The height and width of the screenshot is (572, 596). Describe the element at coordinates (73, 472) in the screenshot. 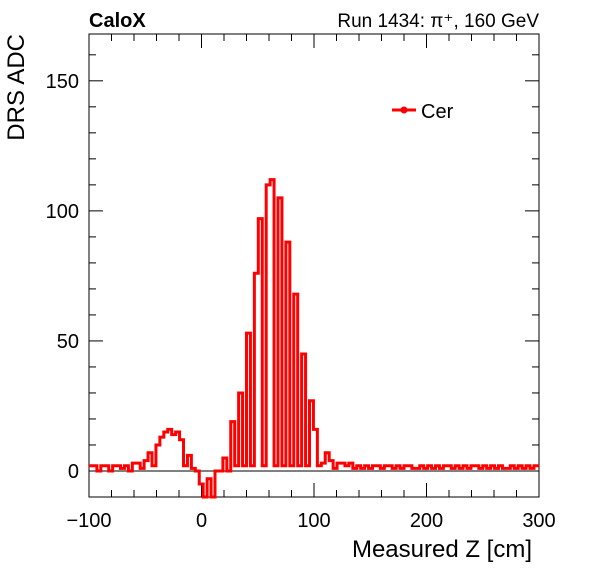

I see `y-tick-label: 0` at that location.